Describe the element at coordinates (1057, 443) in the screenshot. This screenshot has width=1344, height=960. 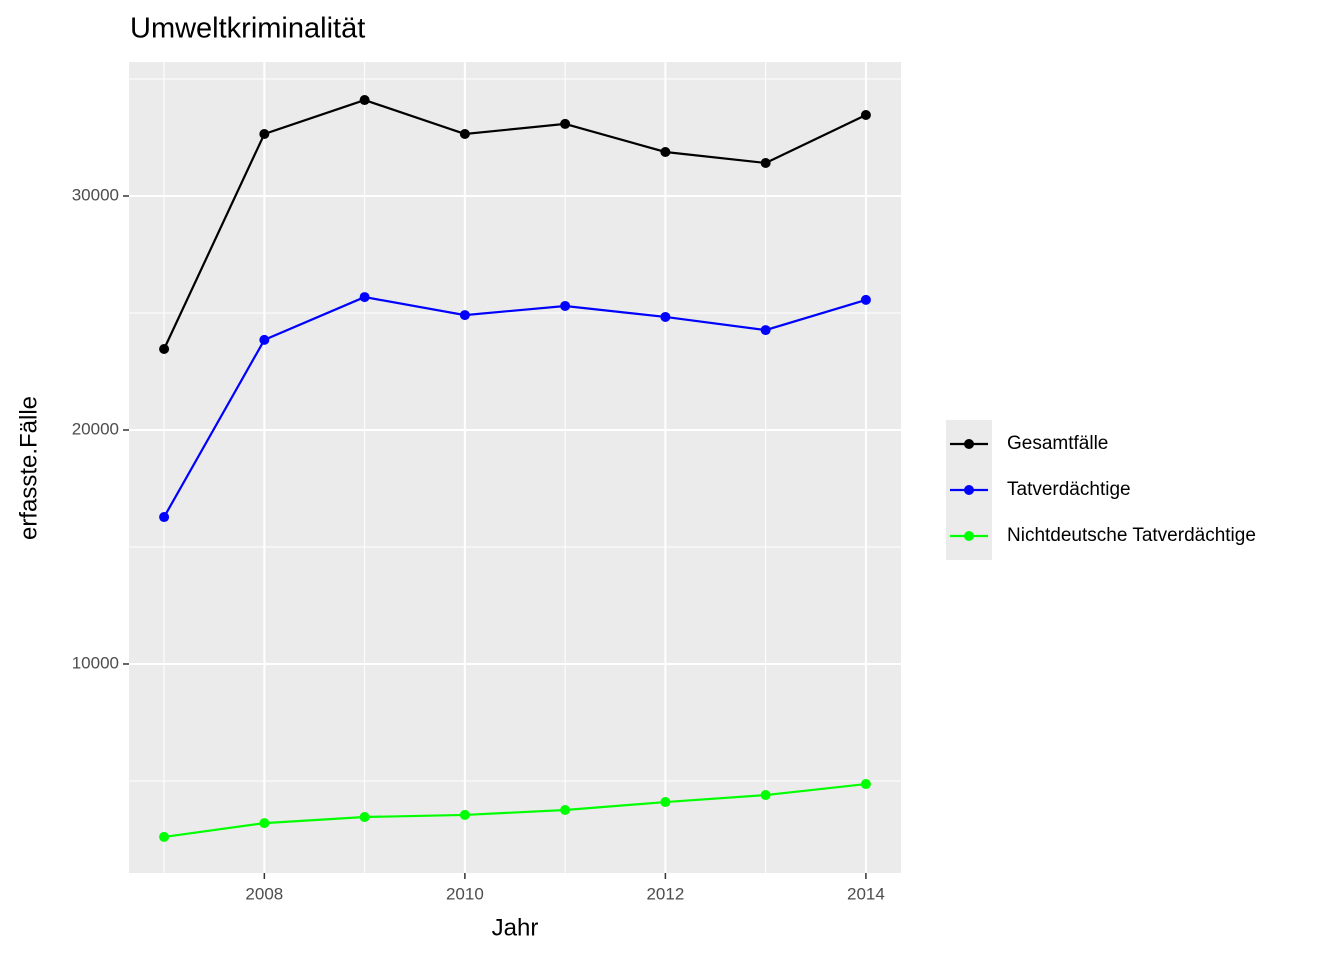
I see `legend-label: Gesamtfälle` at that location.